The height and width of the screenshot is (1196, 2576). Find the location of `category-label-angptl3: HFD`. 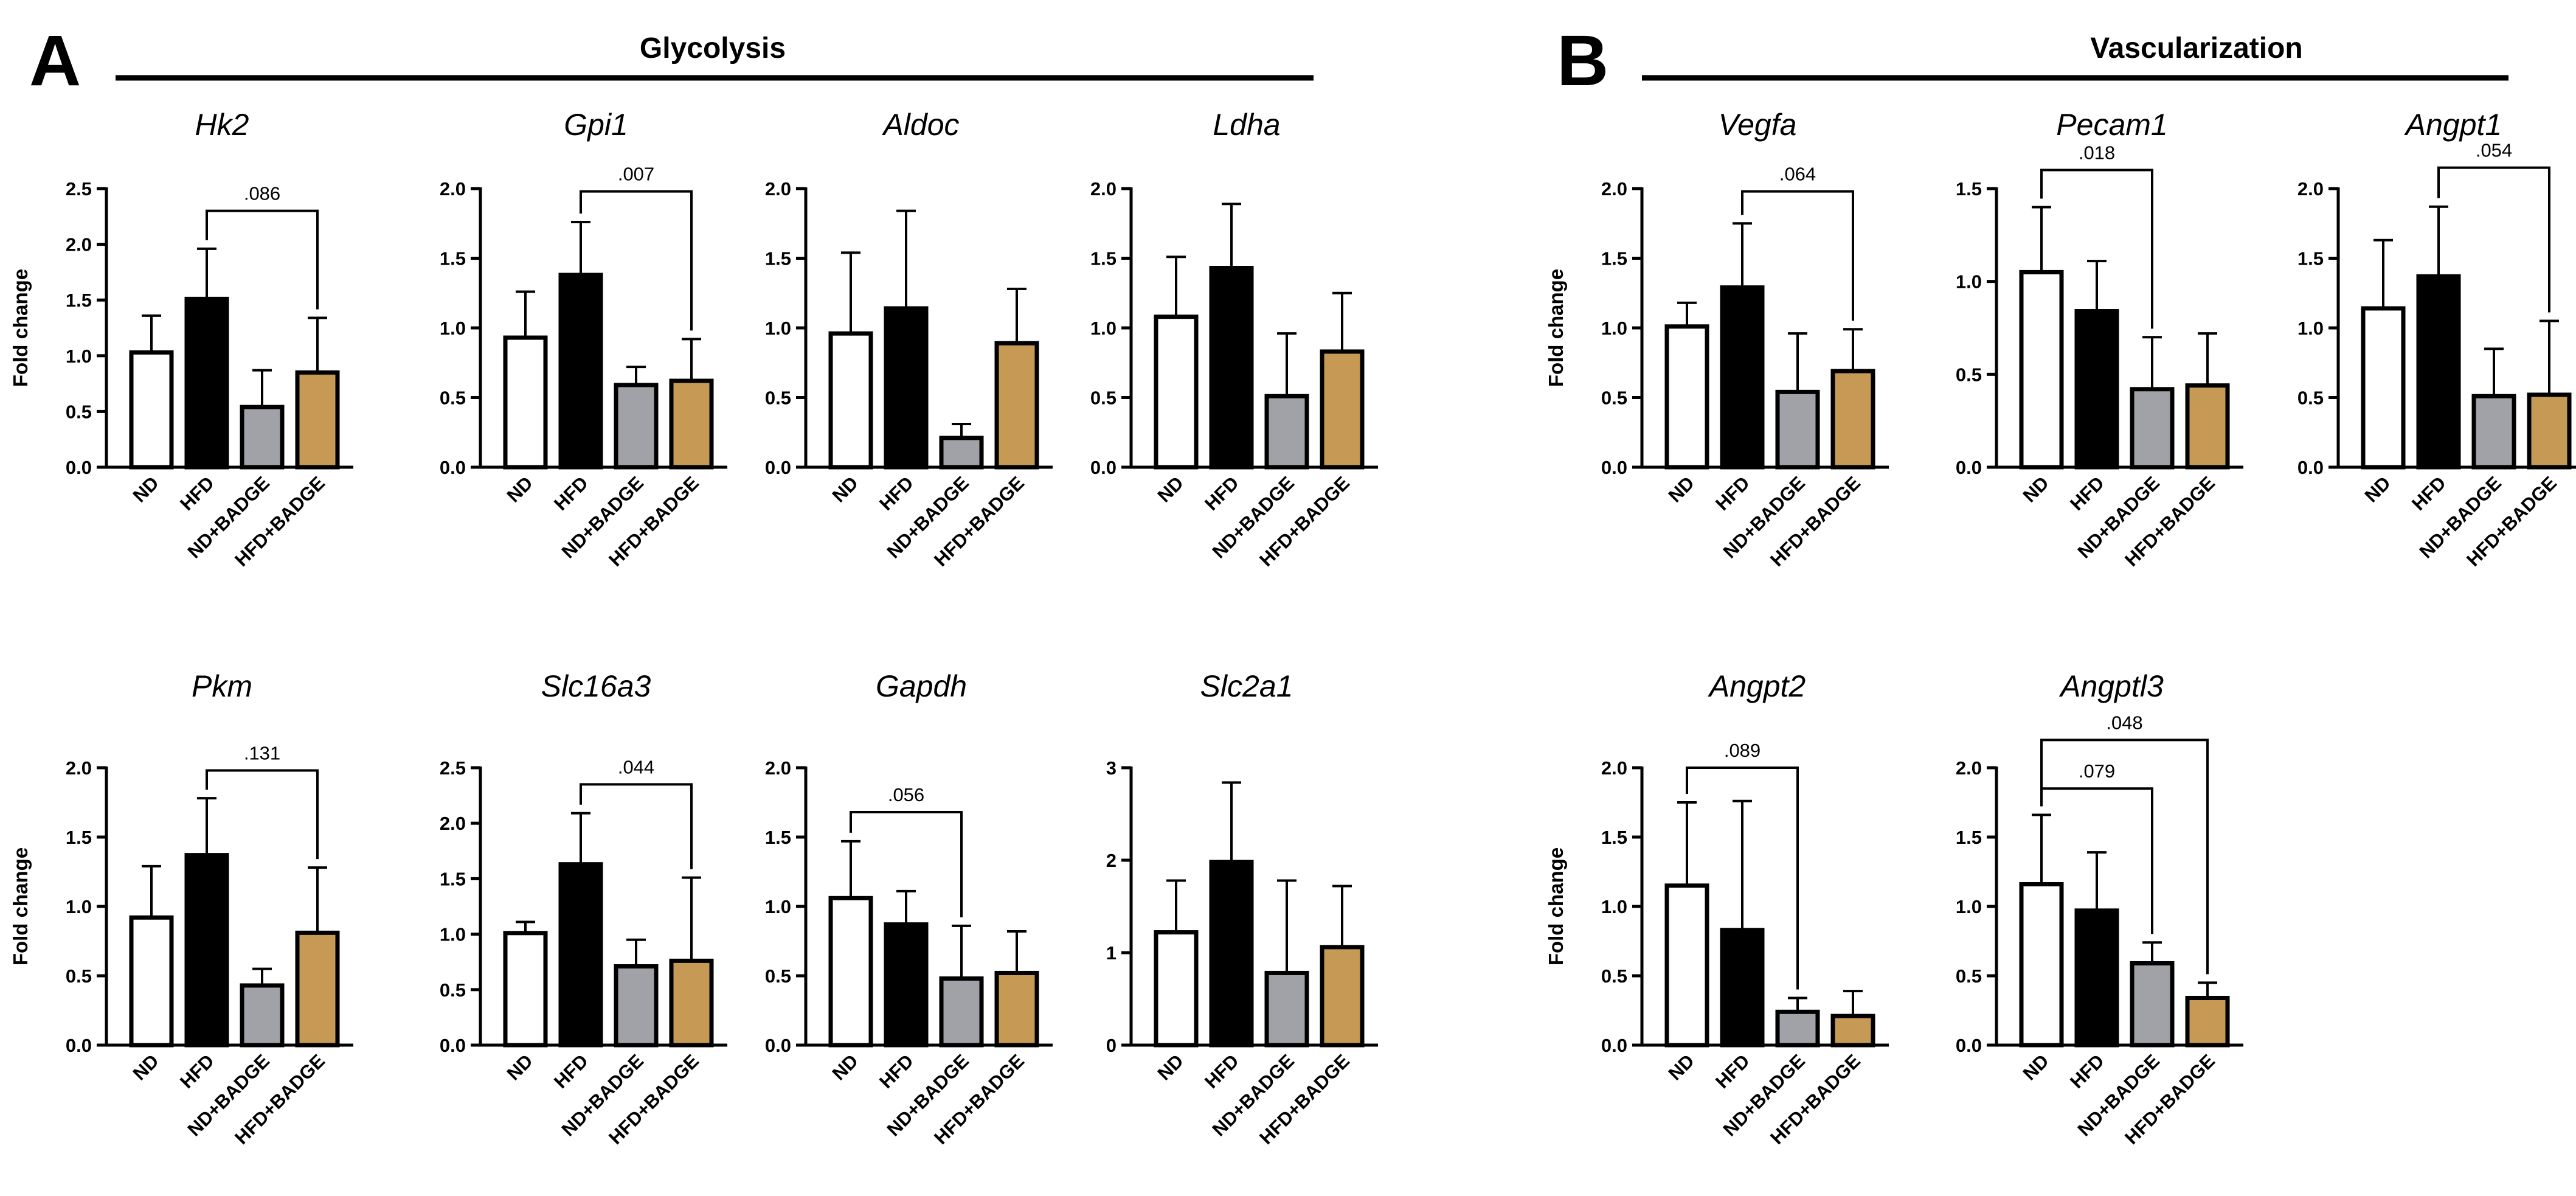

category-label-angptl3: HFD is located at coordinates (2087, 1071).